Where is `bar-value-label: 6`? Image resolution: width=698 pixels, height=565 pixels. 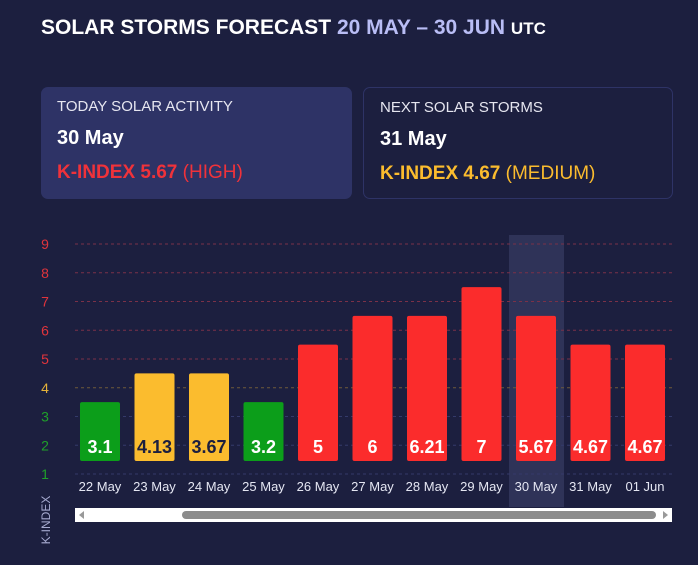 bar-value-label: 6 is located at coordinates (372, 447).